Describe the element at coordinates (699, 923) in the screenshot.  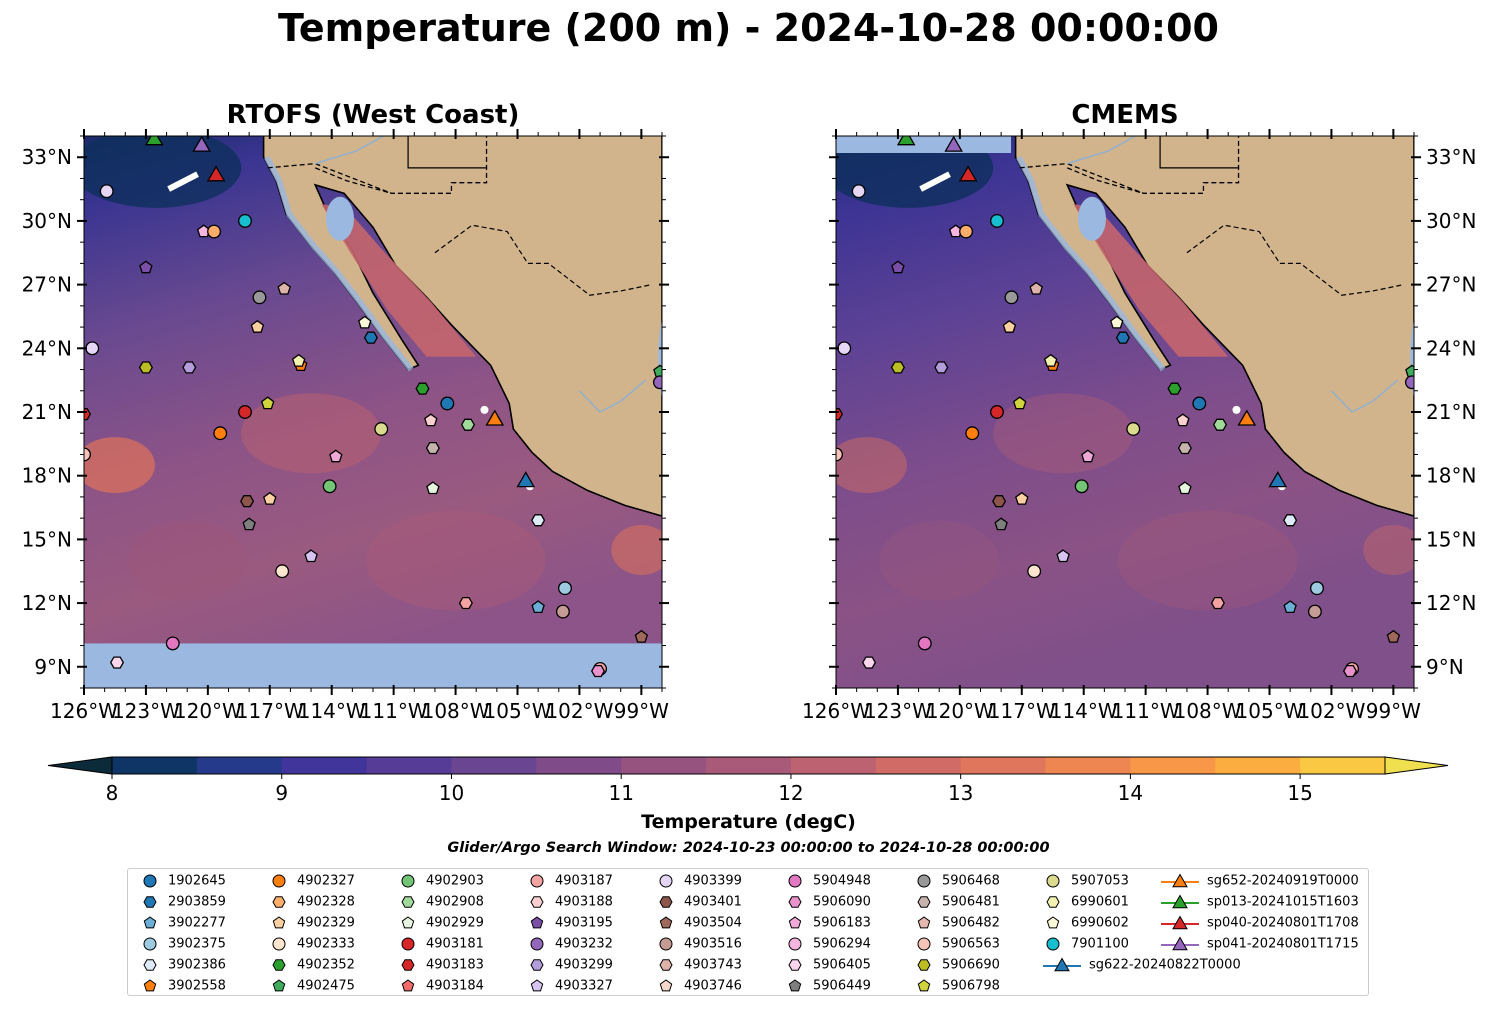
I see `legend-item: 4903504` at that location.